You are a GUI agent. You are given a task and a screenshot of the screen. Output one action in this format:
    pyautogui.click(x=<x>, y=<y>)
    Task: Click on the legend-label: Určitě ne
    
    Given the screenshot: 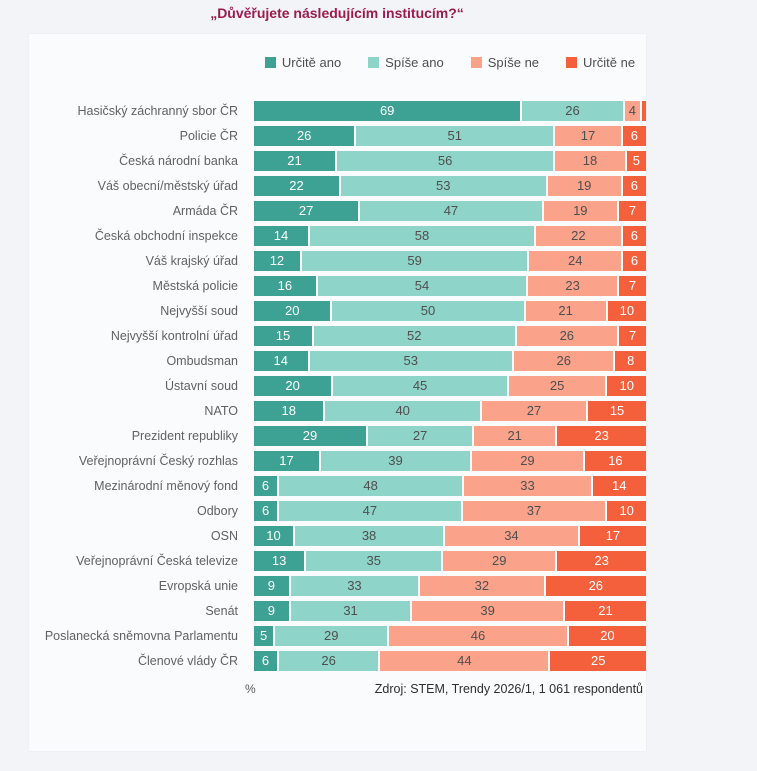 What is the action you would take?
    pyautogui.click(x=609, y=62)
    